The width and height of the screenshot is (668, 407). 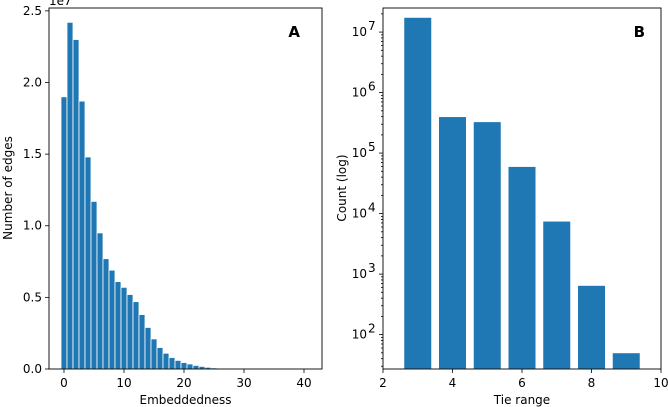 I want to click on panel-b-ytick-exponent: 3, so click(x=372, y=268).